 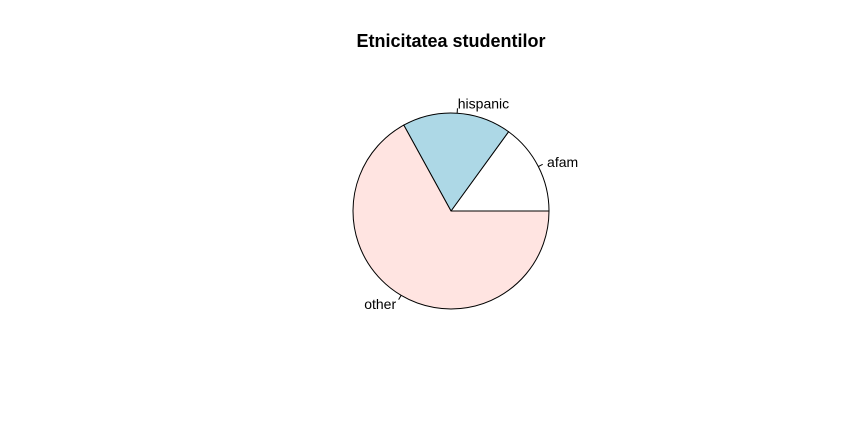 What do you see at coordinates (451, 211) in the screenshot?
I see `pie-slices` at bounding box center [451, 211].